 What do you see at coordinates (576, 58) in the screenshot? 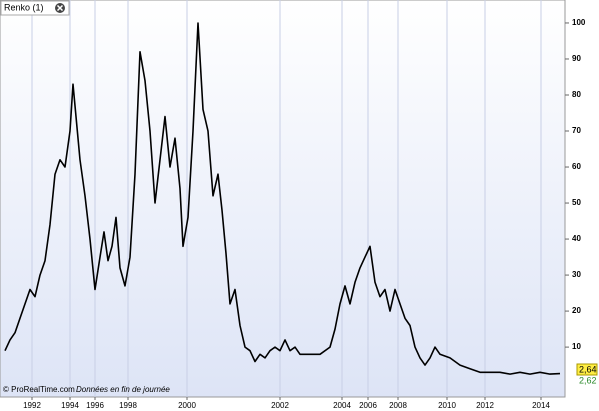
I see `y-tick-label: 90` at bounding box center [576, 58].